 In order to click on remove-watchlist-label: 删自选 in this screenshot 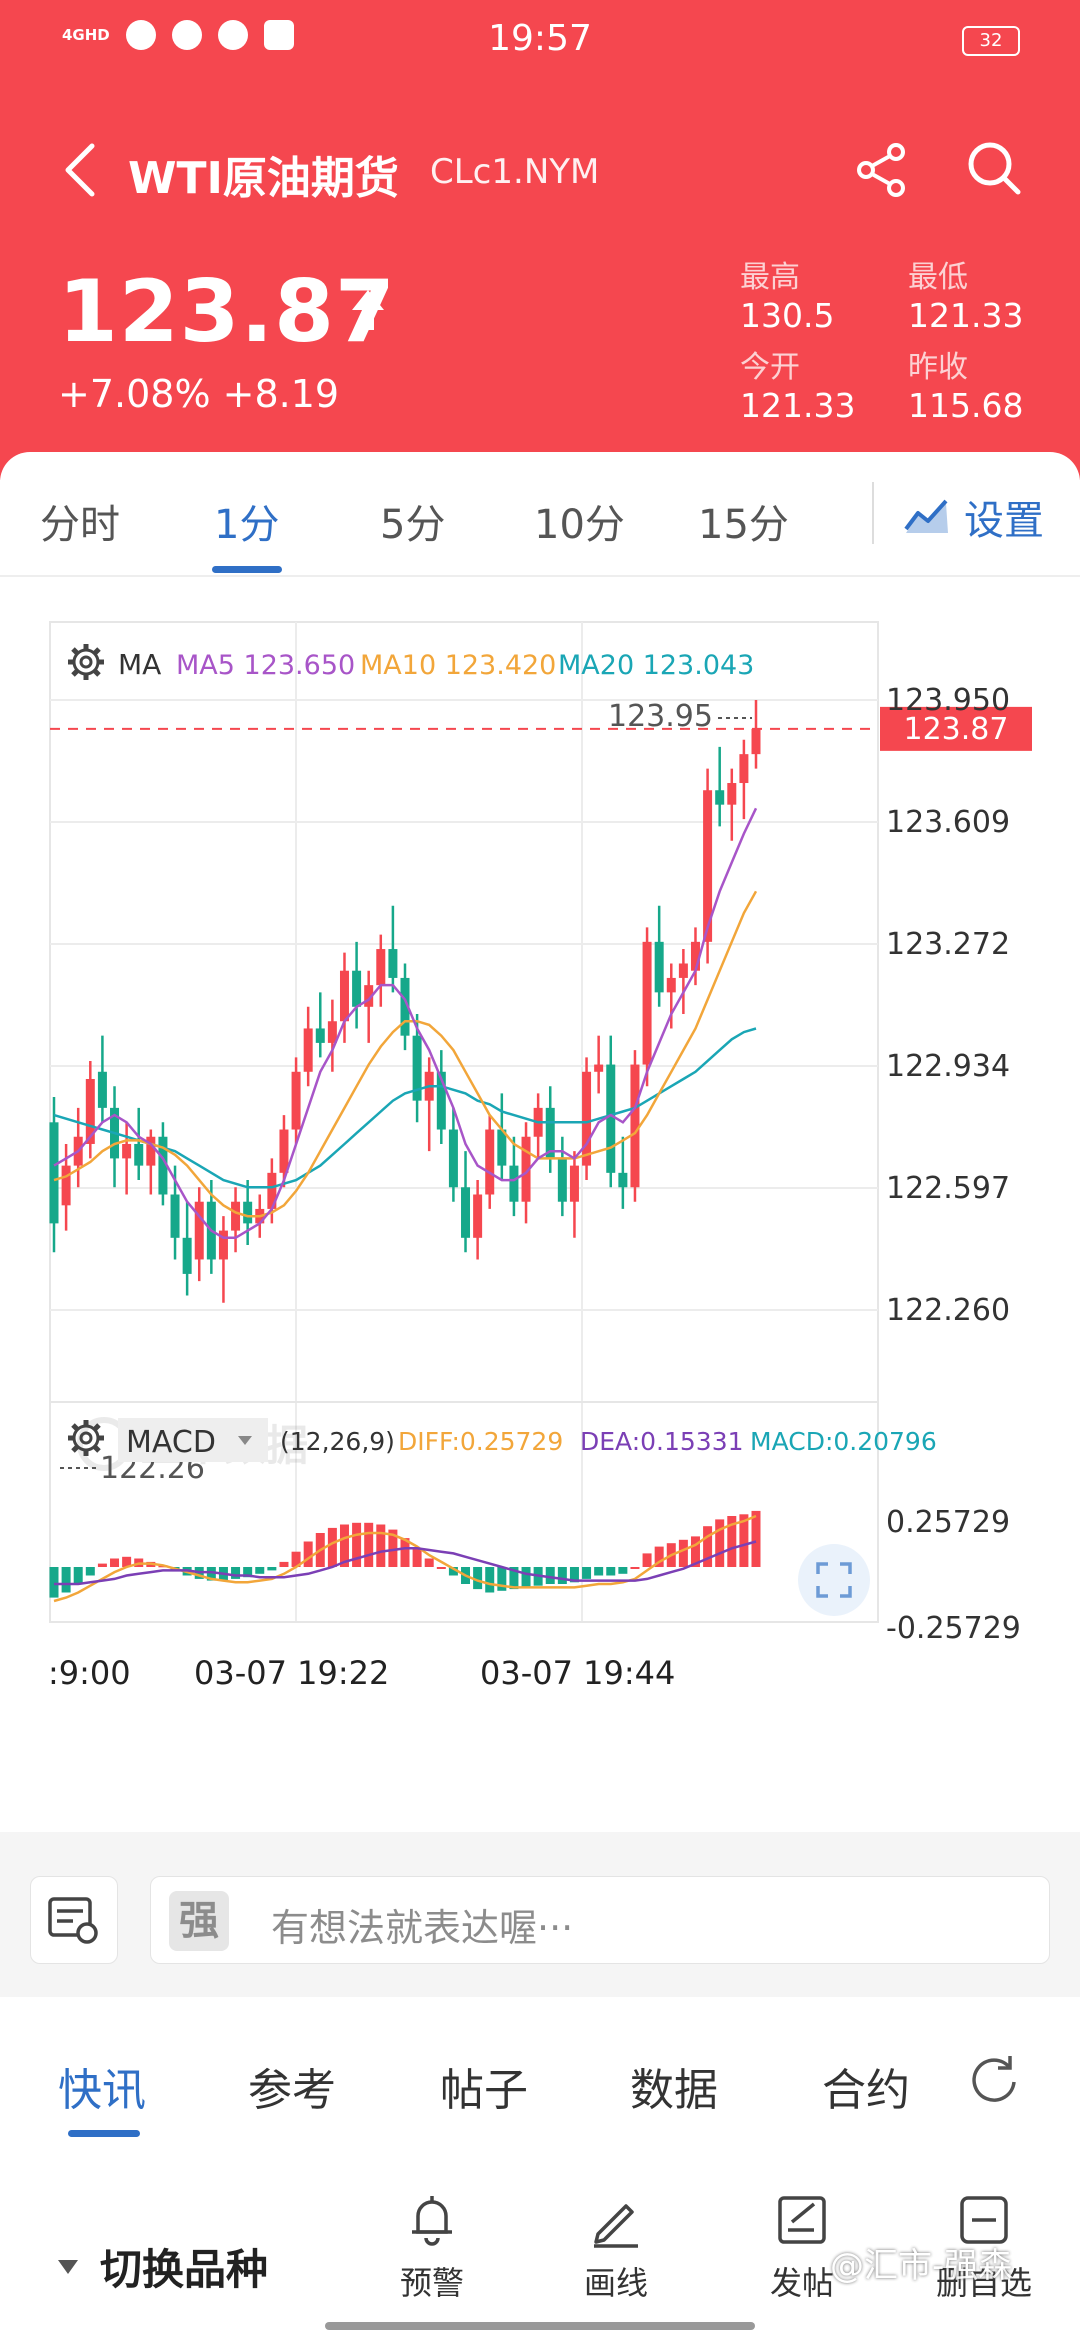, I will do `click(983, 2283)`.